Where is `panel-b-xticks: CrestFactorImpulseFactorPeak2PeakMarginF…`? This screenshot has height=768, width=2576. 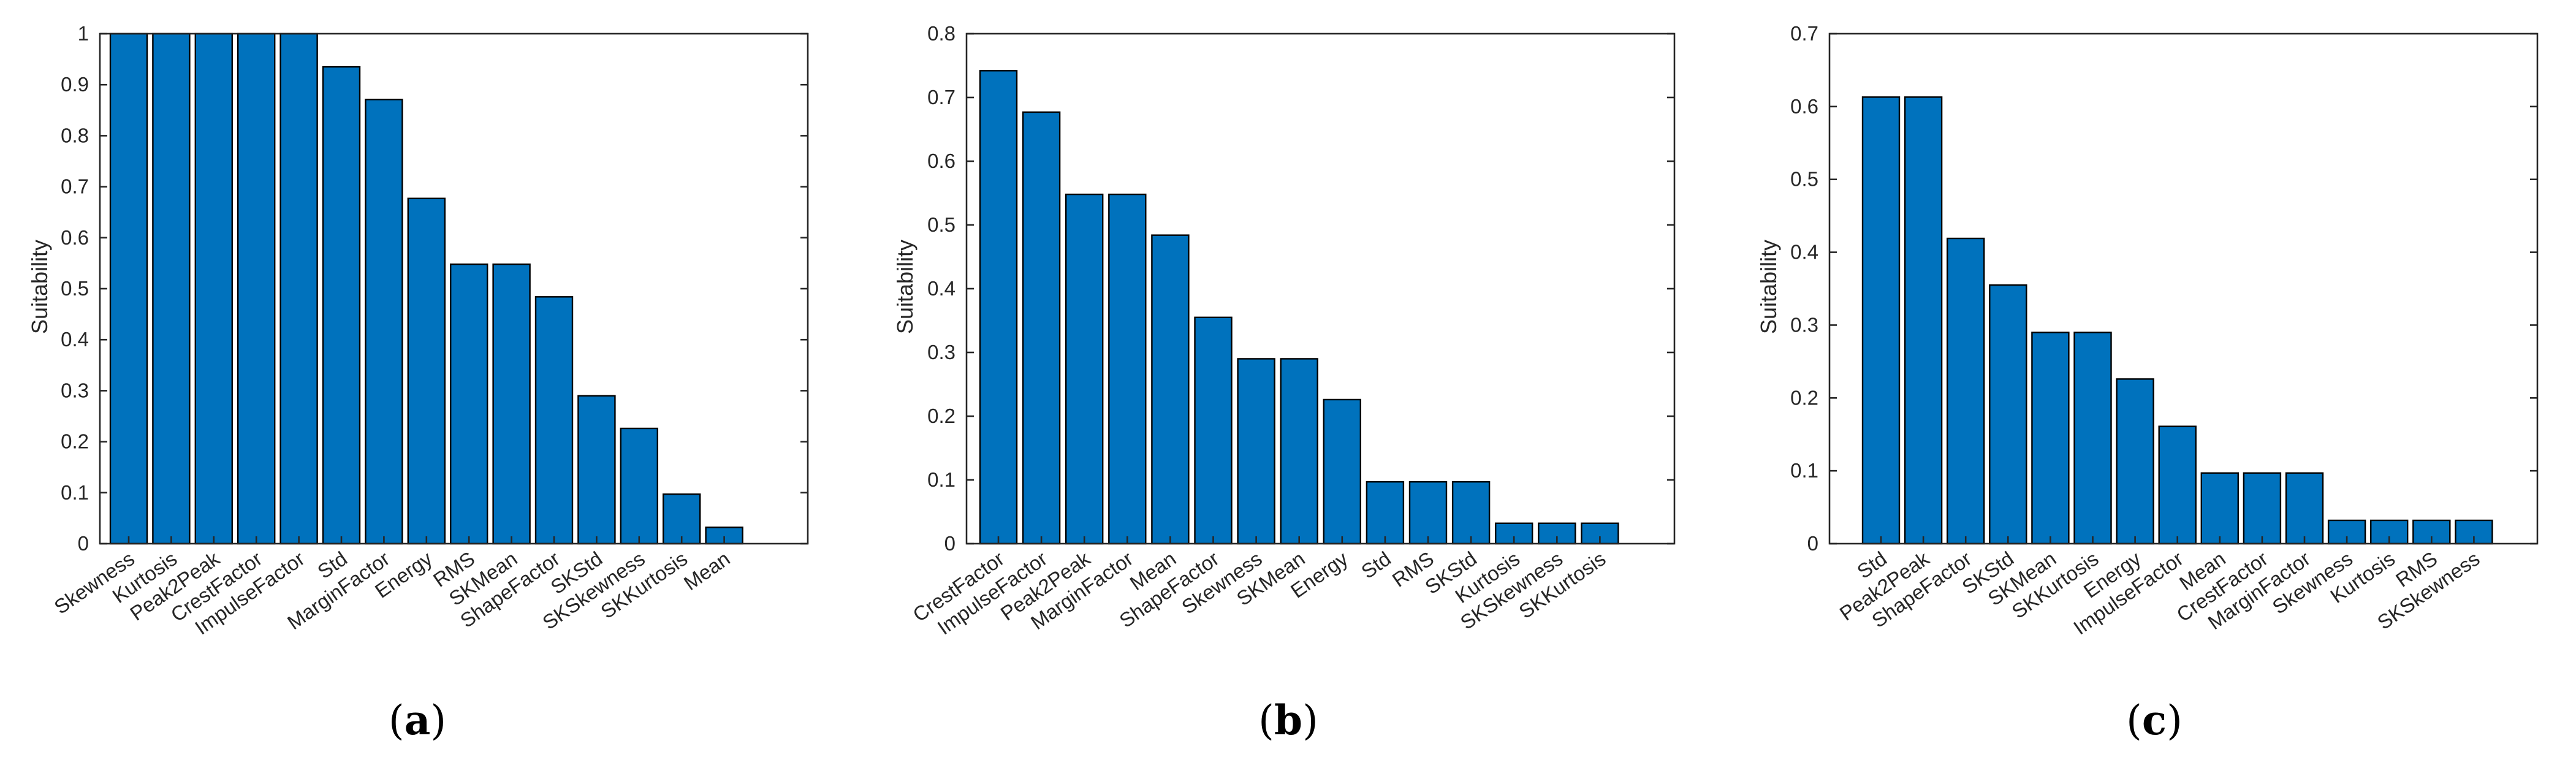 panel-b-xticks: CrestFactorImpulseFactorPeak2PeakMarginF… is located at coordinates (1259, 587).